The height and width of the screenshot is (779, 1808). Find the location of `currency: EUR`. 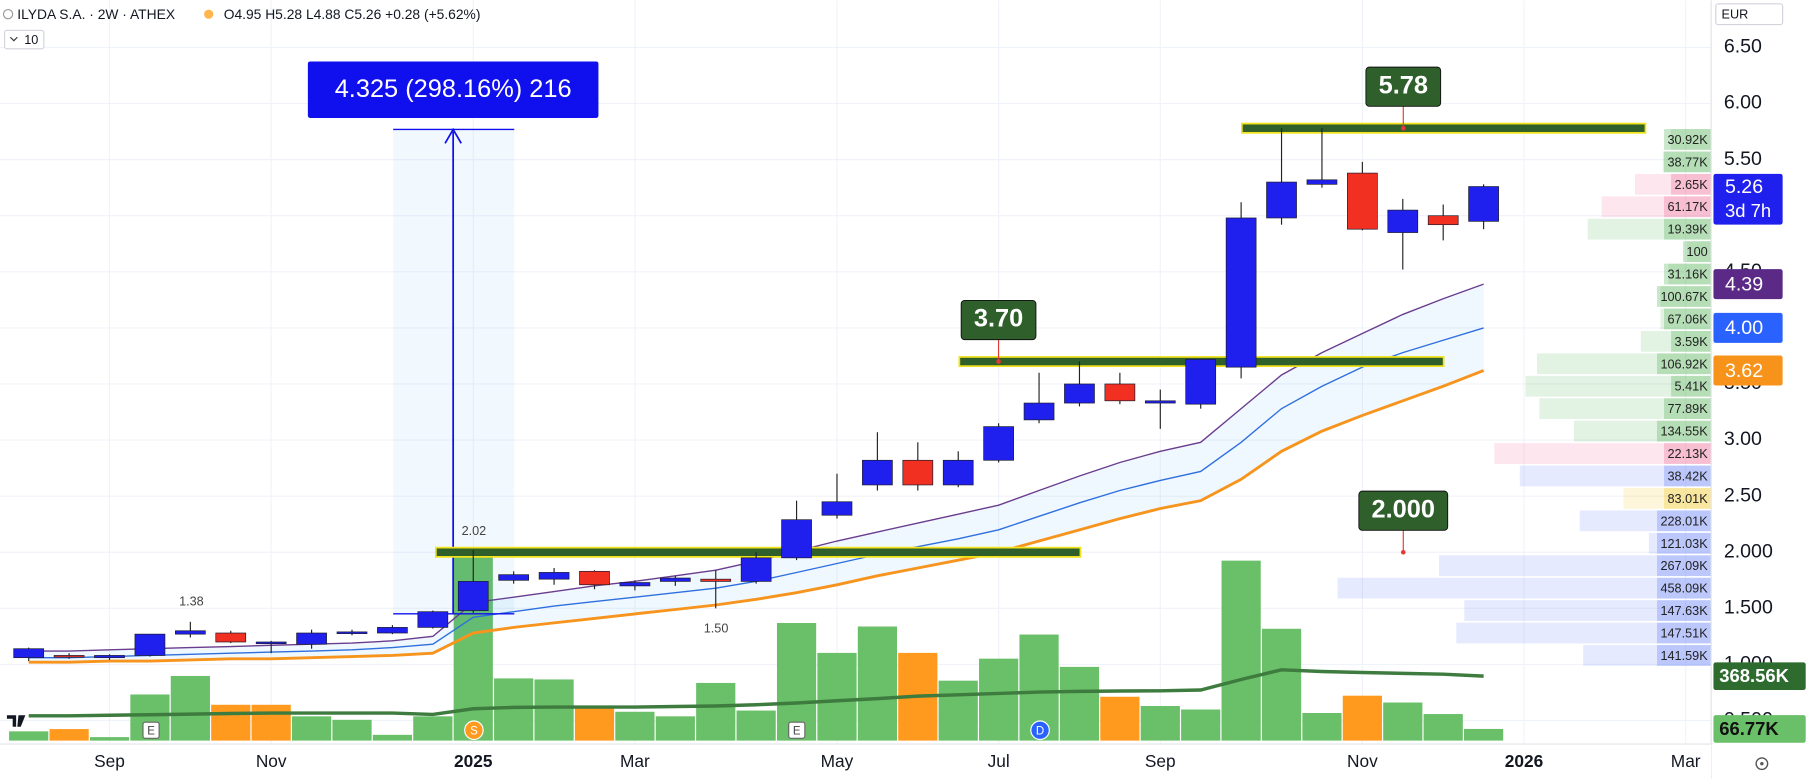

currency: EUR is located at coordinates (1735, 15).